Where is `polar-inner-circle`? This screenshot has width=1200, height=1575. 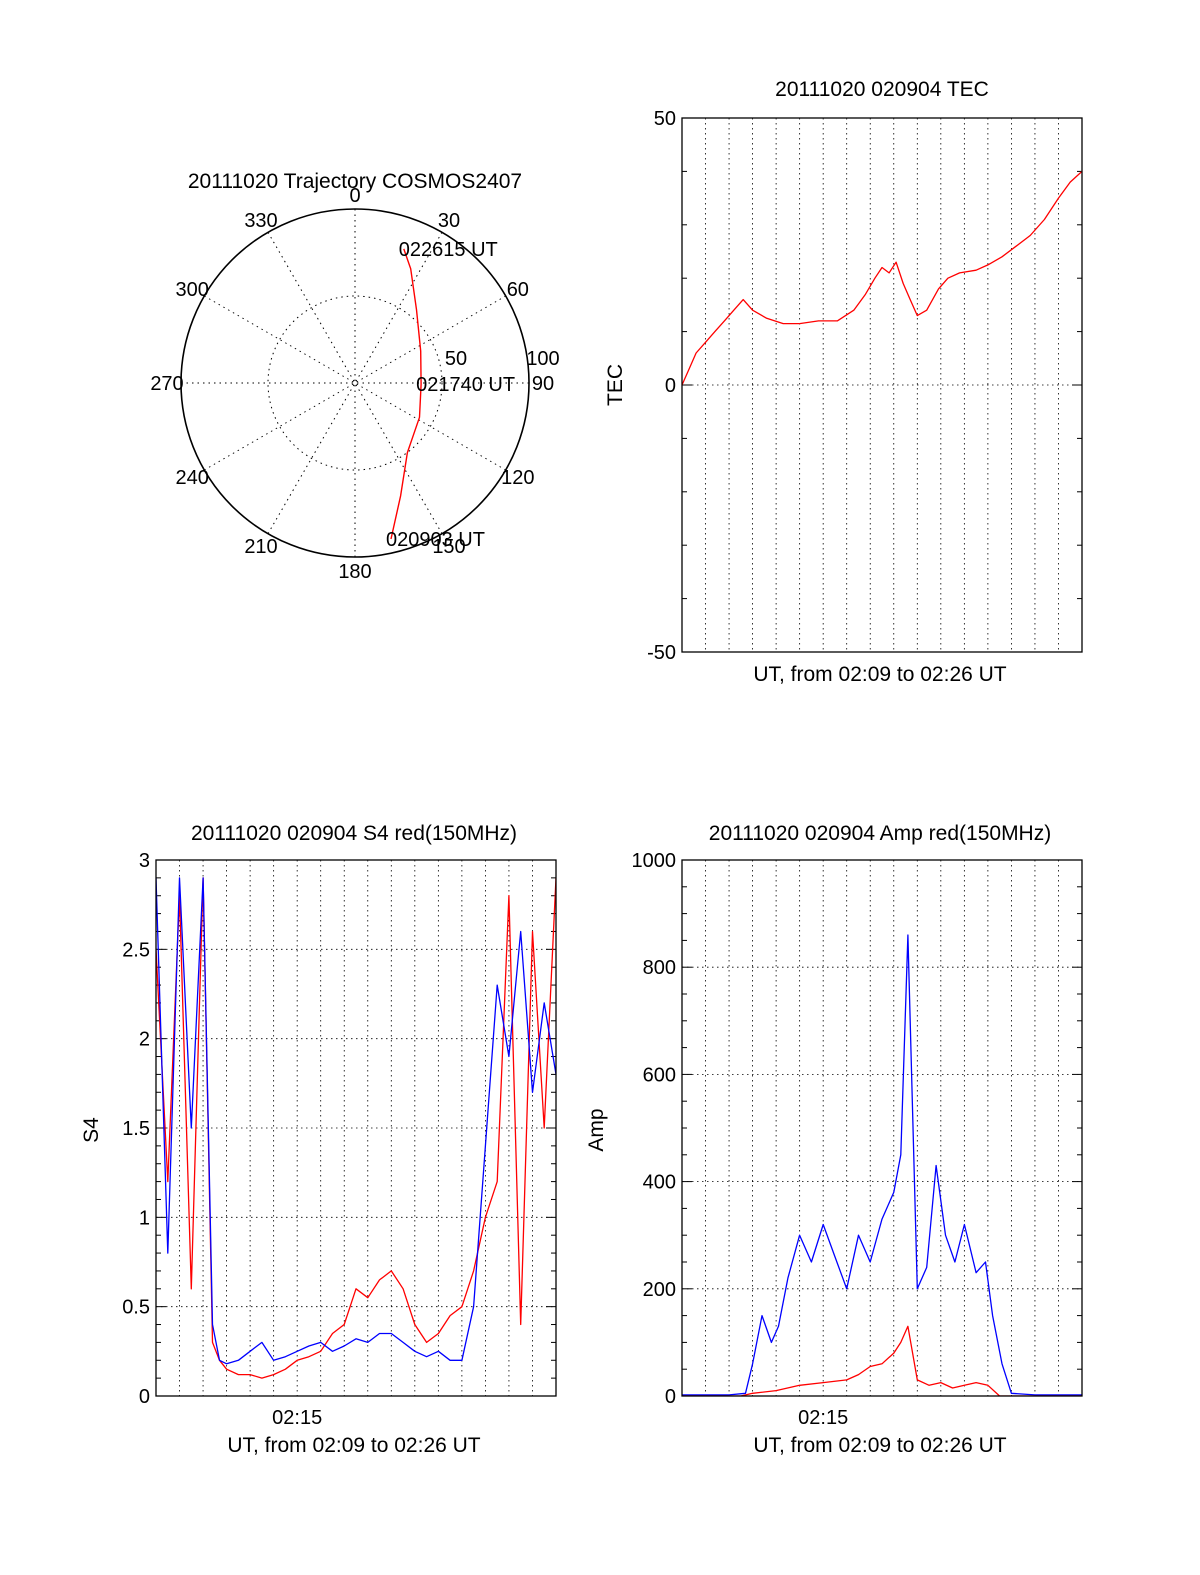 polar-inner-circle is located at coordinates (355, 383).